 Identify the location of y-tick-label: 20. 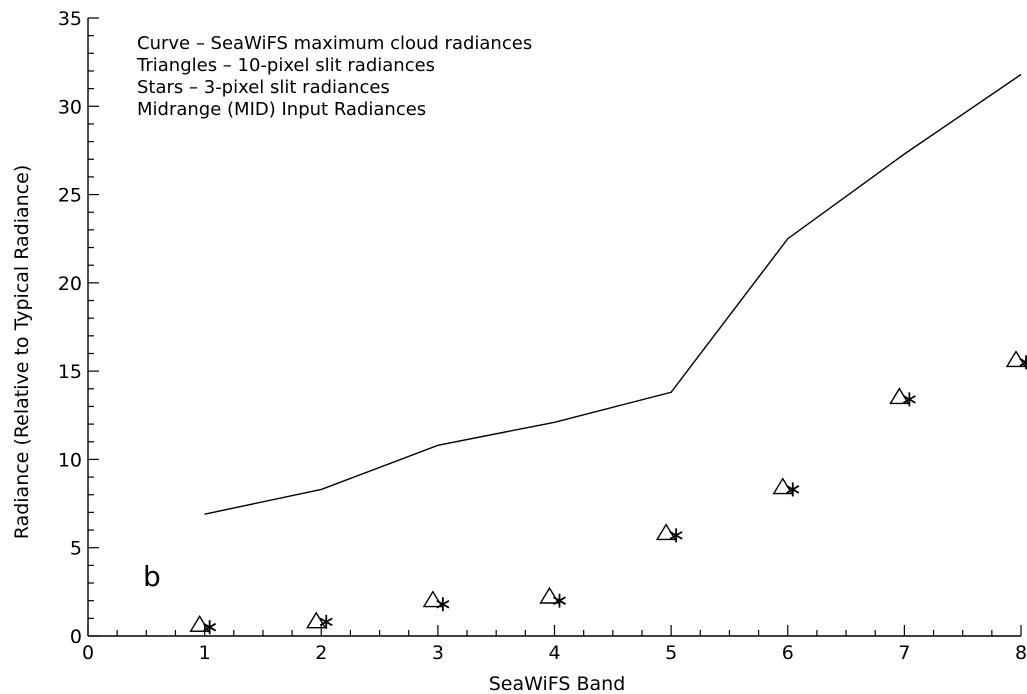
(70, 284).